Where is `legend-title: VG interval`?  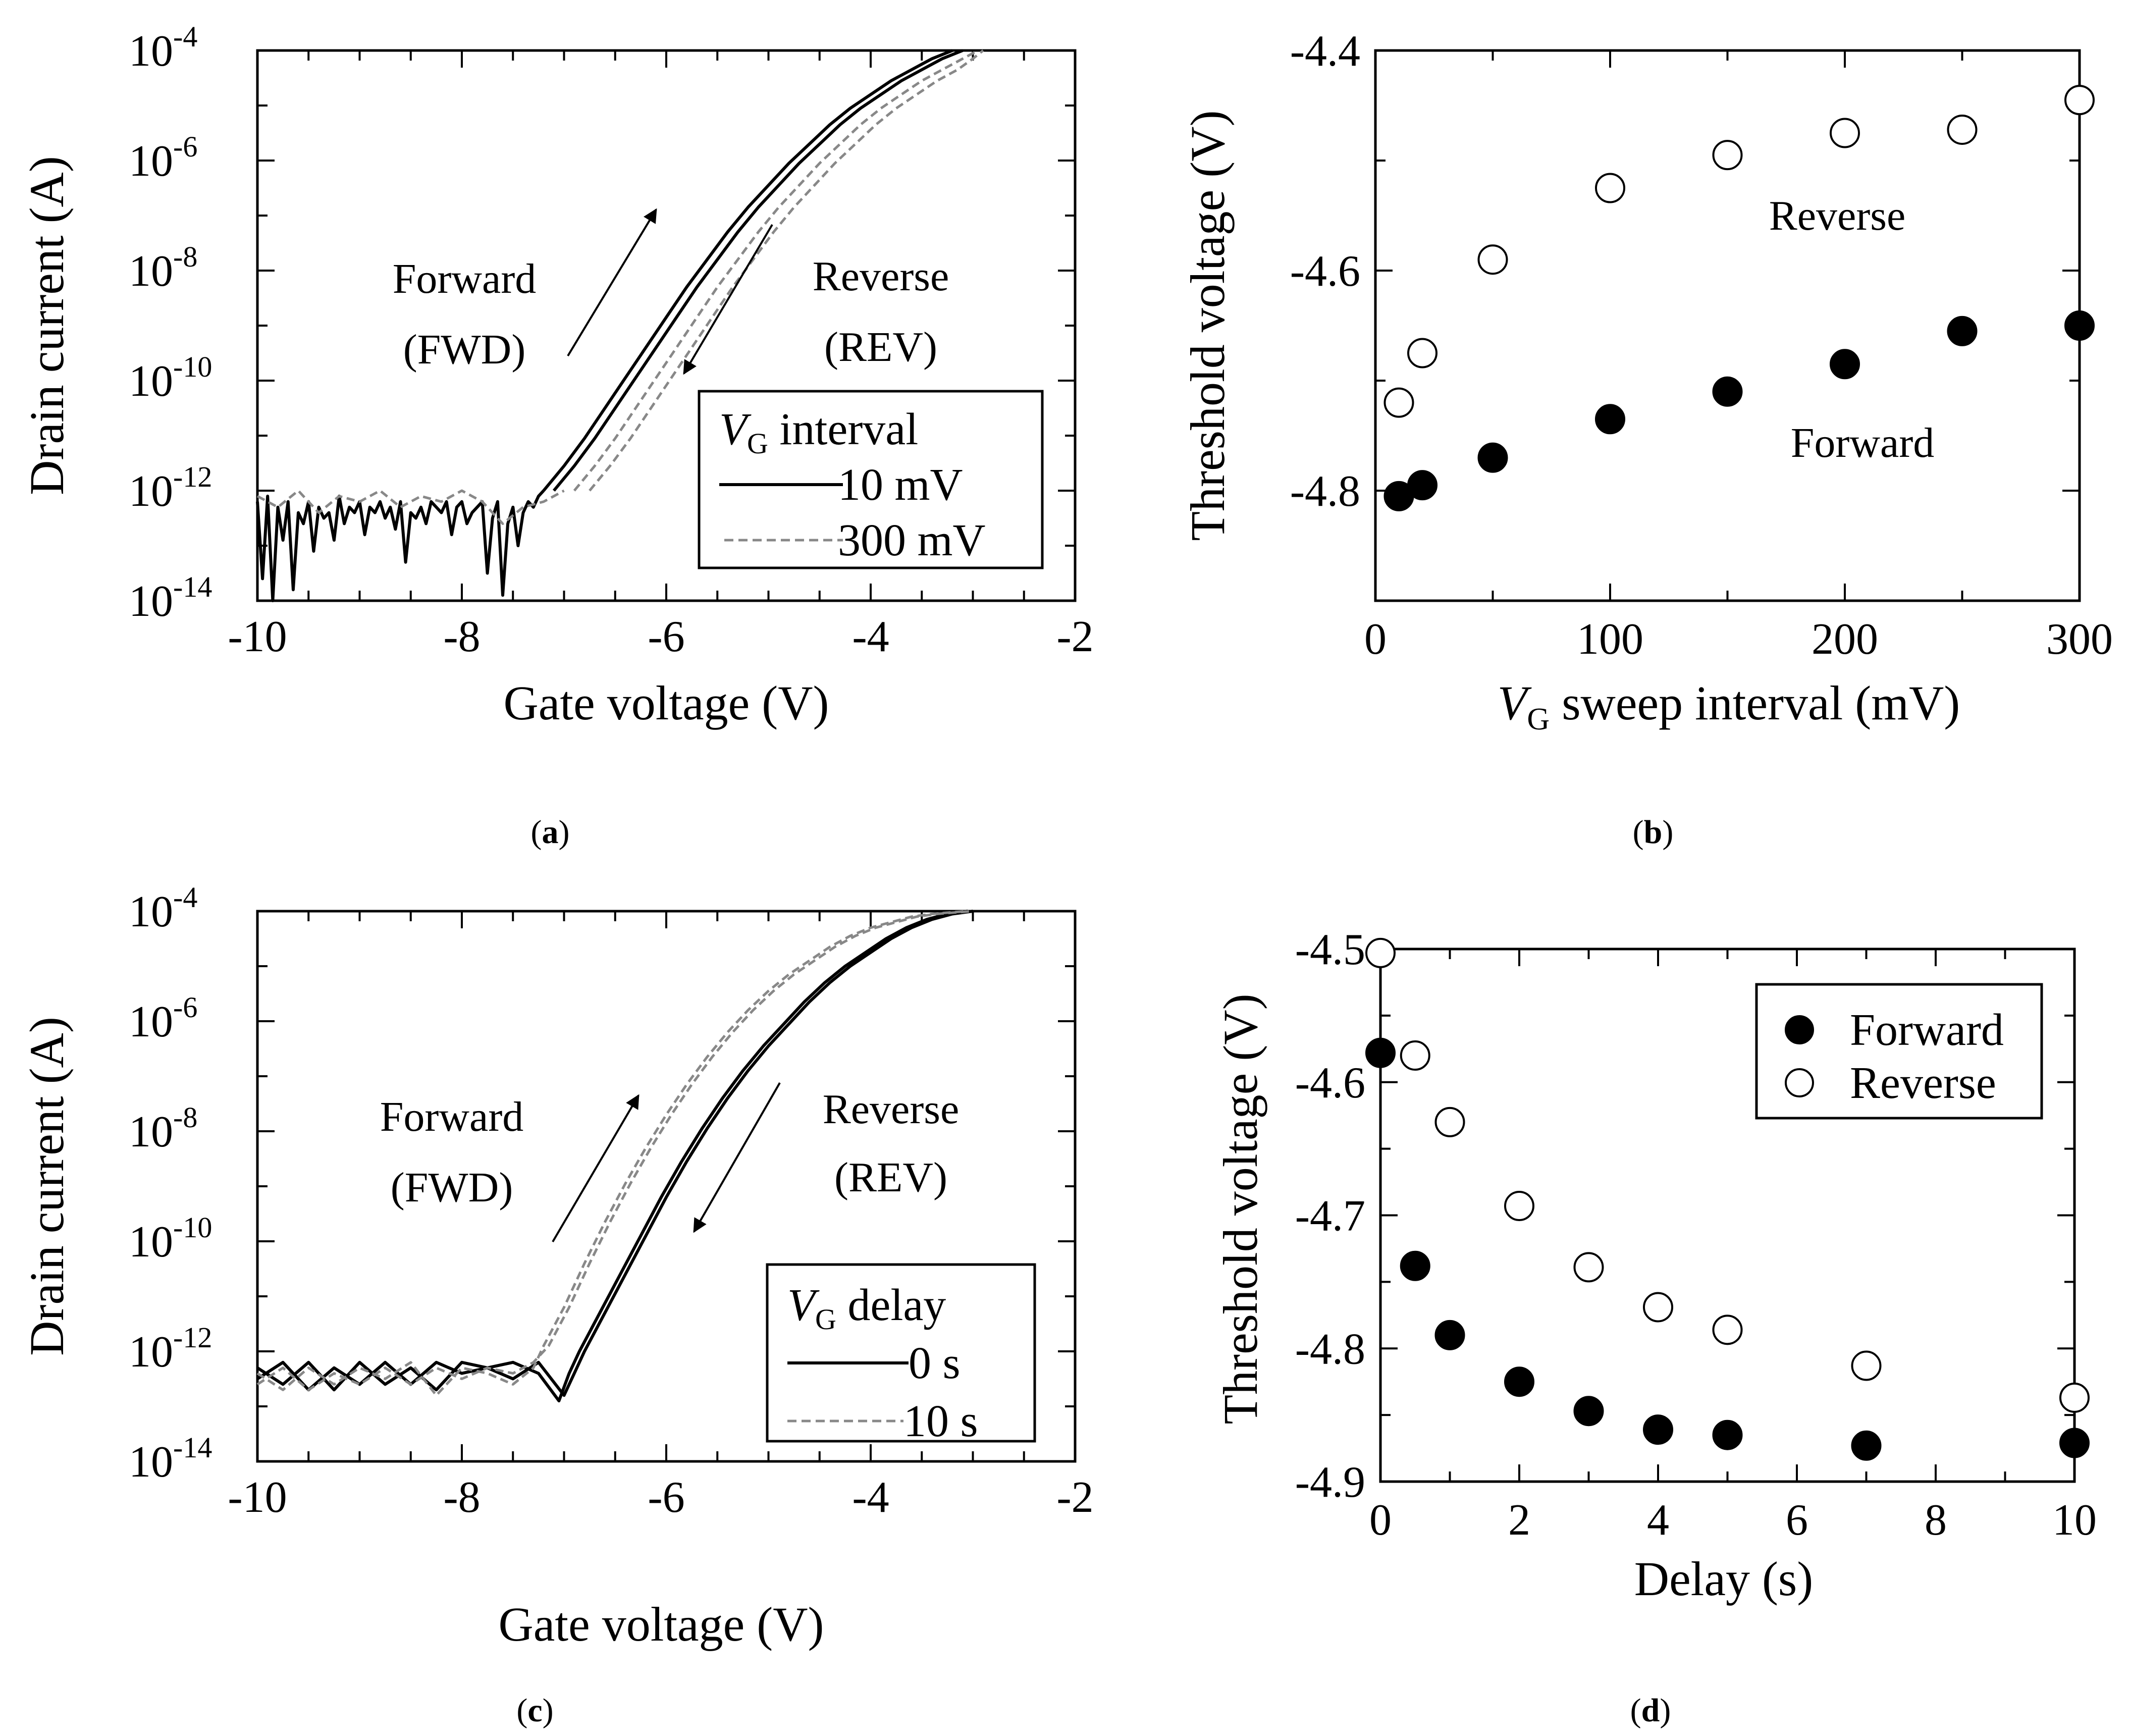 legend-title: VG interval is located at coordinates (819, 432).